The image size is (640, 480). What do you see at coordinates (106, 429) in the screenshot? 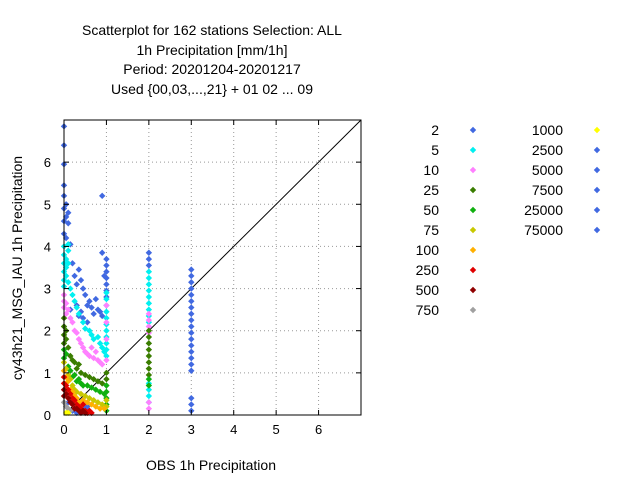
I see `x-tick-label: 1` at bounding box center [106, 429].